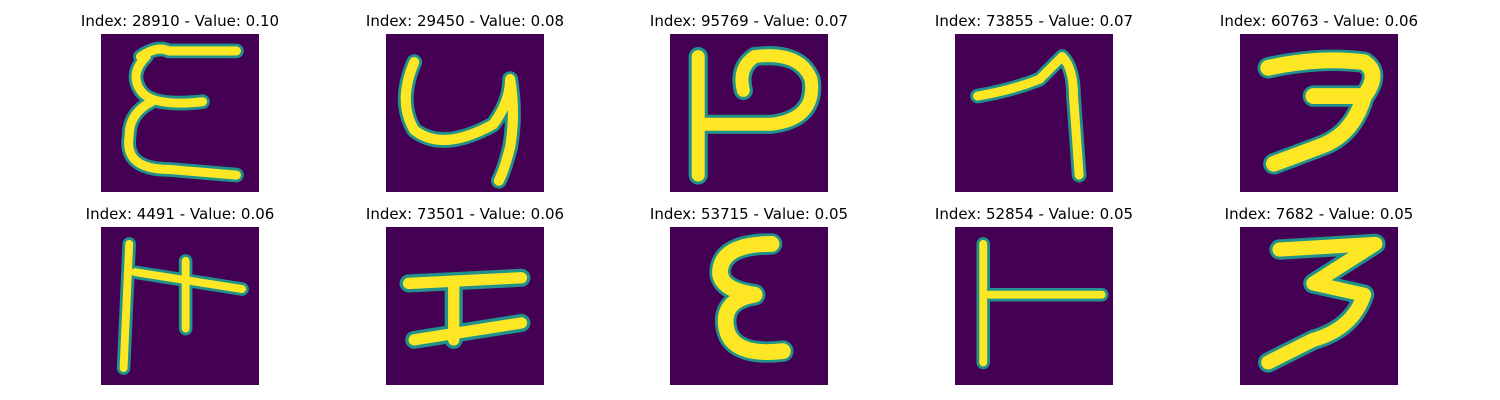  I want to click on panel-title: Index: 4491 - Value: 0.06, so click(180, 214).